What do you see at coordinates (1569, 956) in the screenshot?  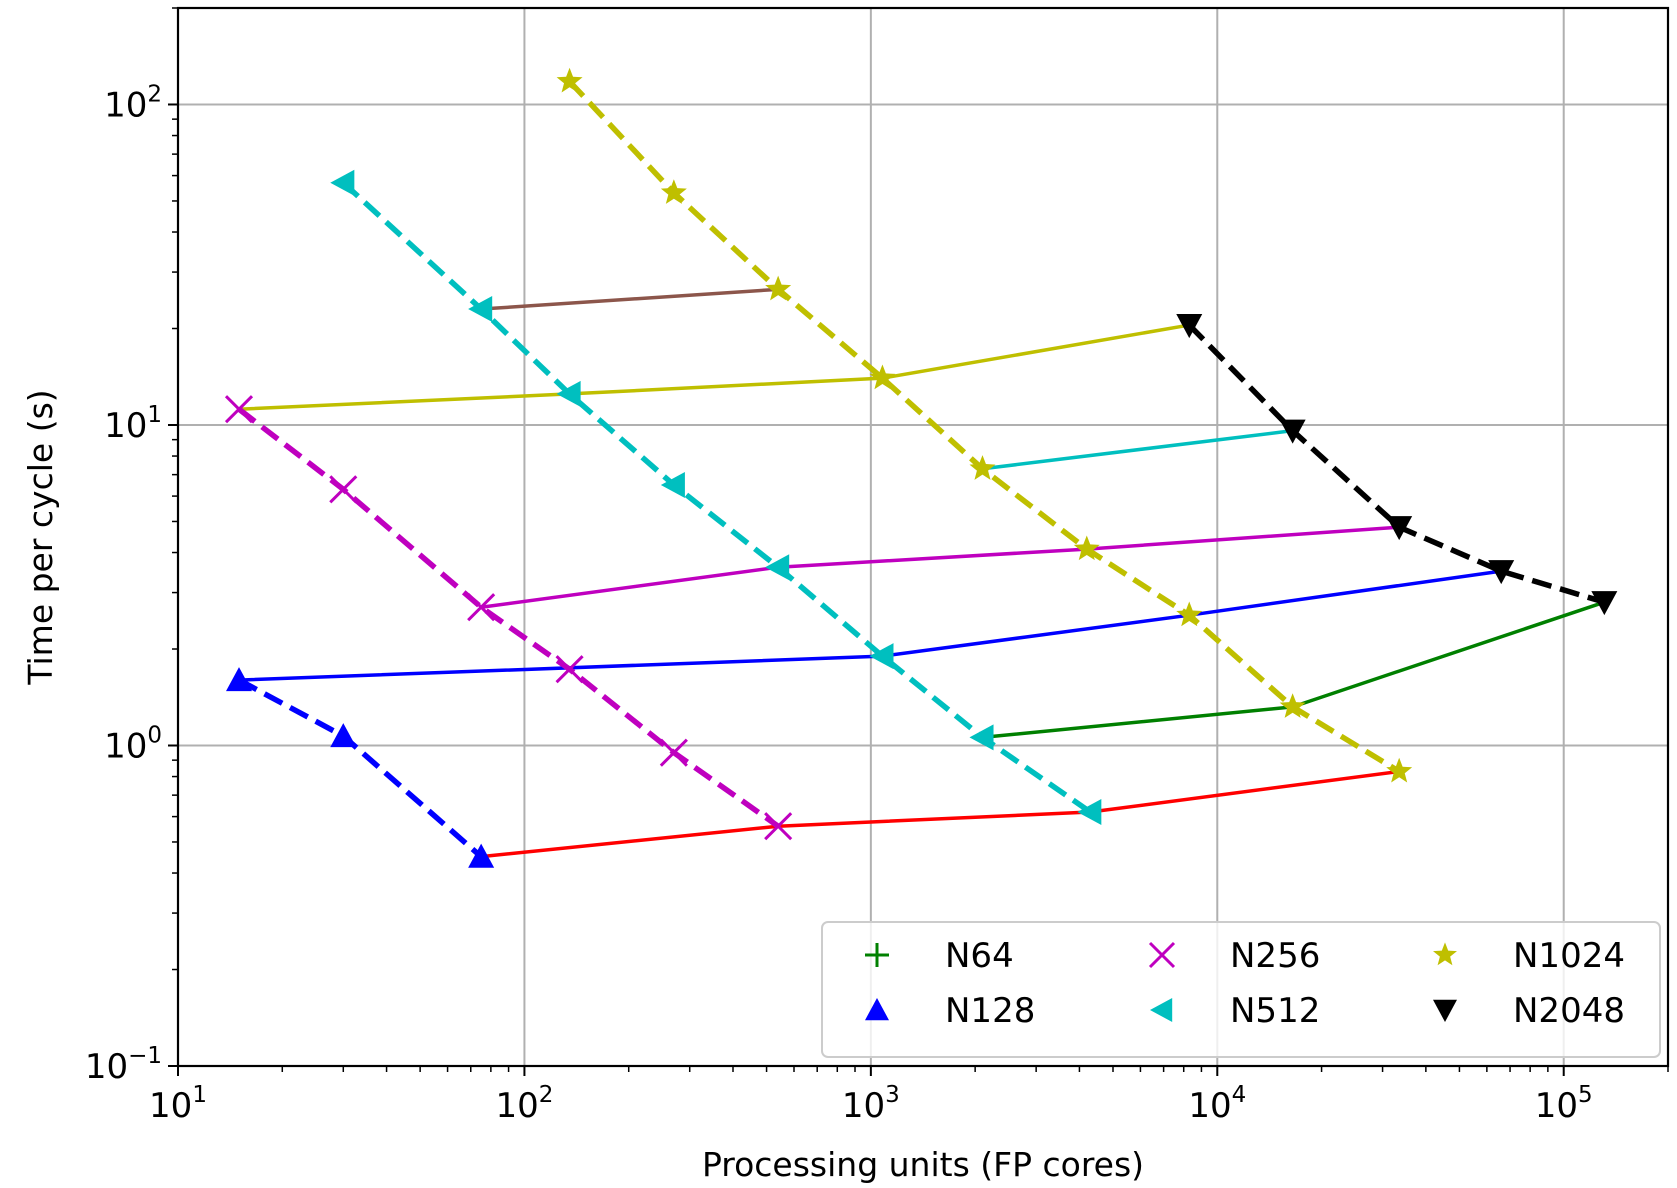 I see `legend-label-n1024: N1024` at bounding box center [1569, 956].